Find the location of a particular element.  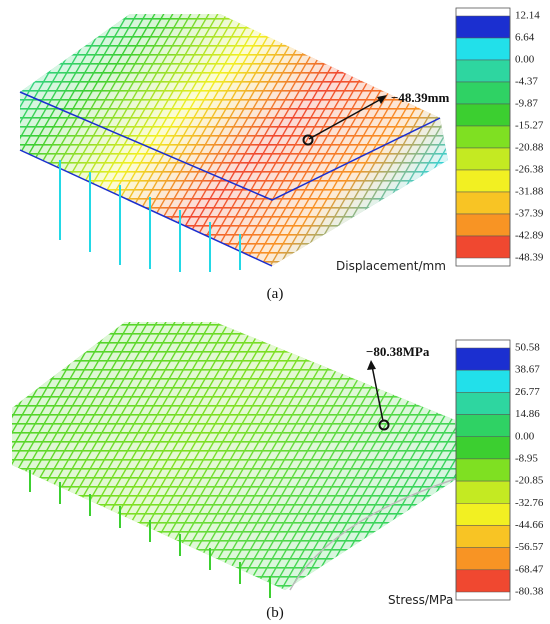

annotation-text: −80.38MPa is located at coordinates (398, 351).